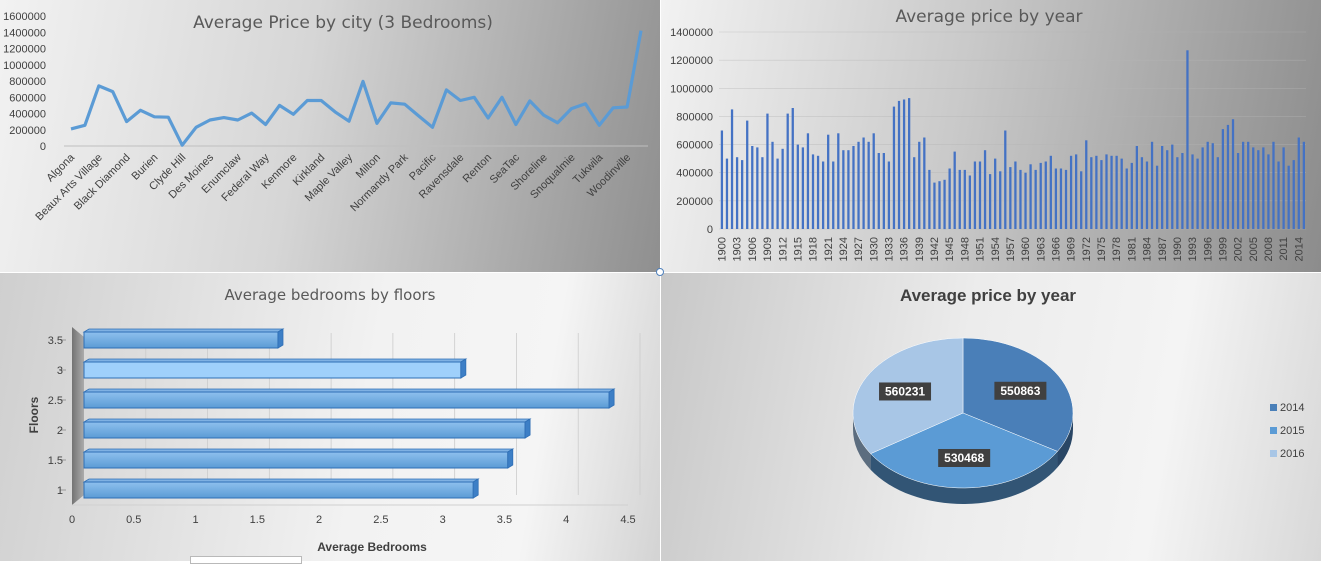 The image size is (1321, 564). I want to click on x-tick-label: 1981, so click(1132, 249).